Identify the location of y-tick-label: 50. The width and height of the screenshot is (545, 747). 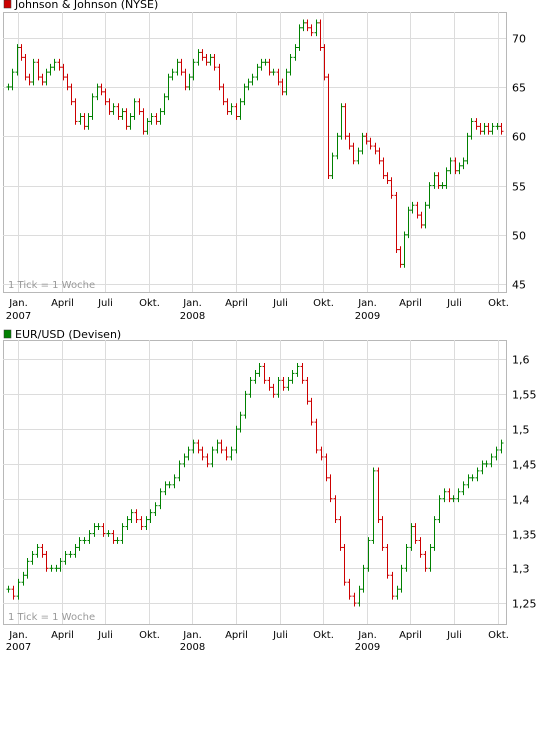
(519, 236).